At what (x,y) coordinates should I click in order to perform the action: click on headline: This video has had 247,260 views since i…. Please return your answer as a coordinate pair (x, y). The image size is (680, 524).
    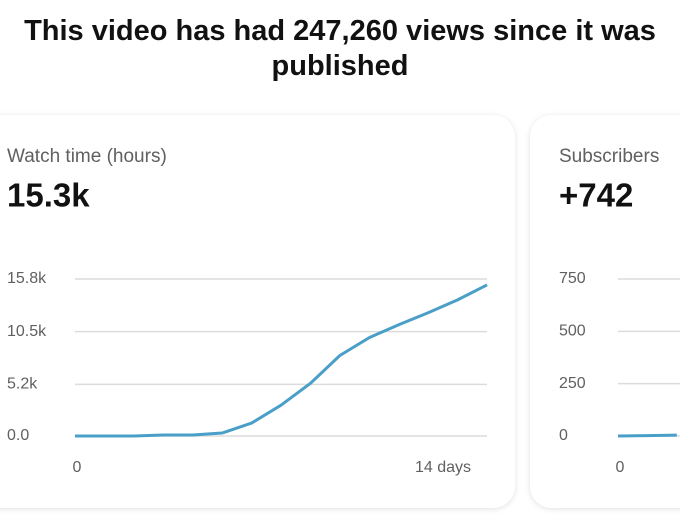
    Looking at the image, I should click on (340, 48).